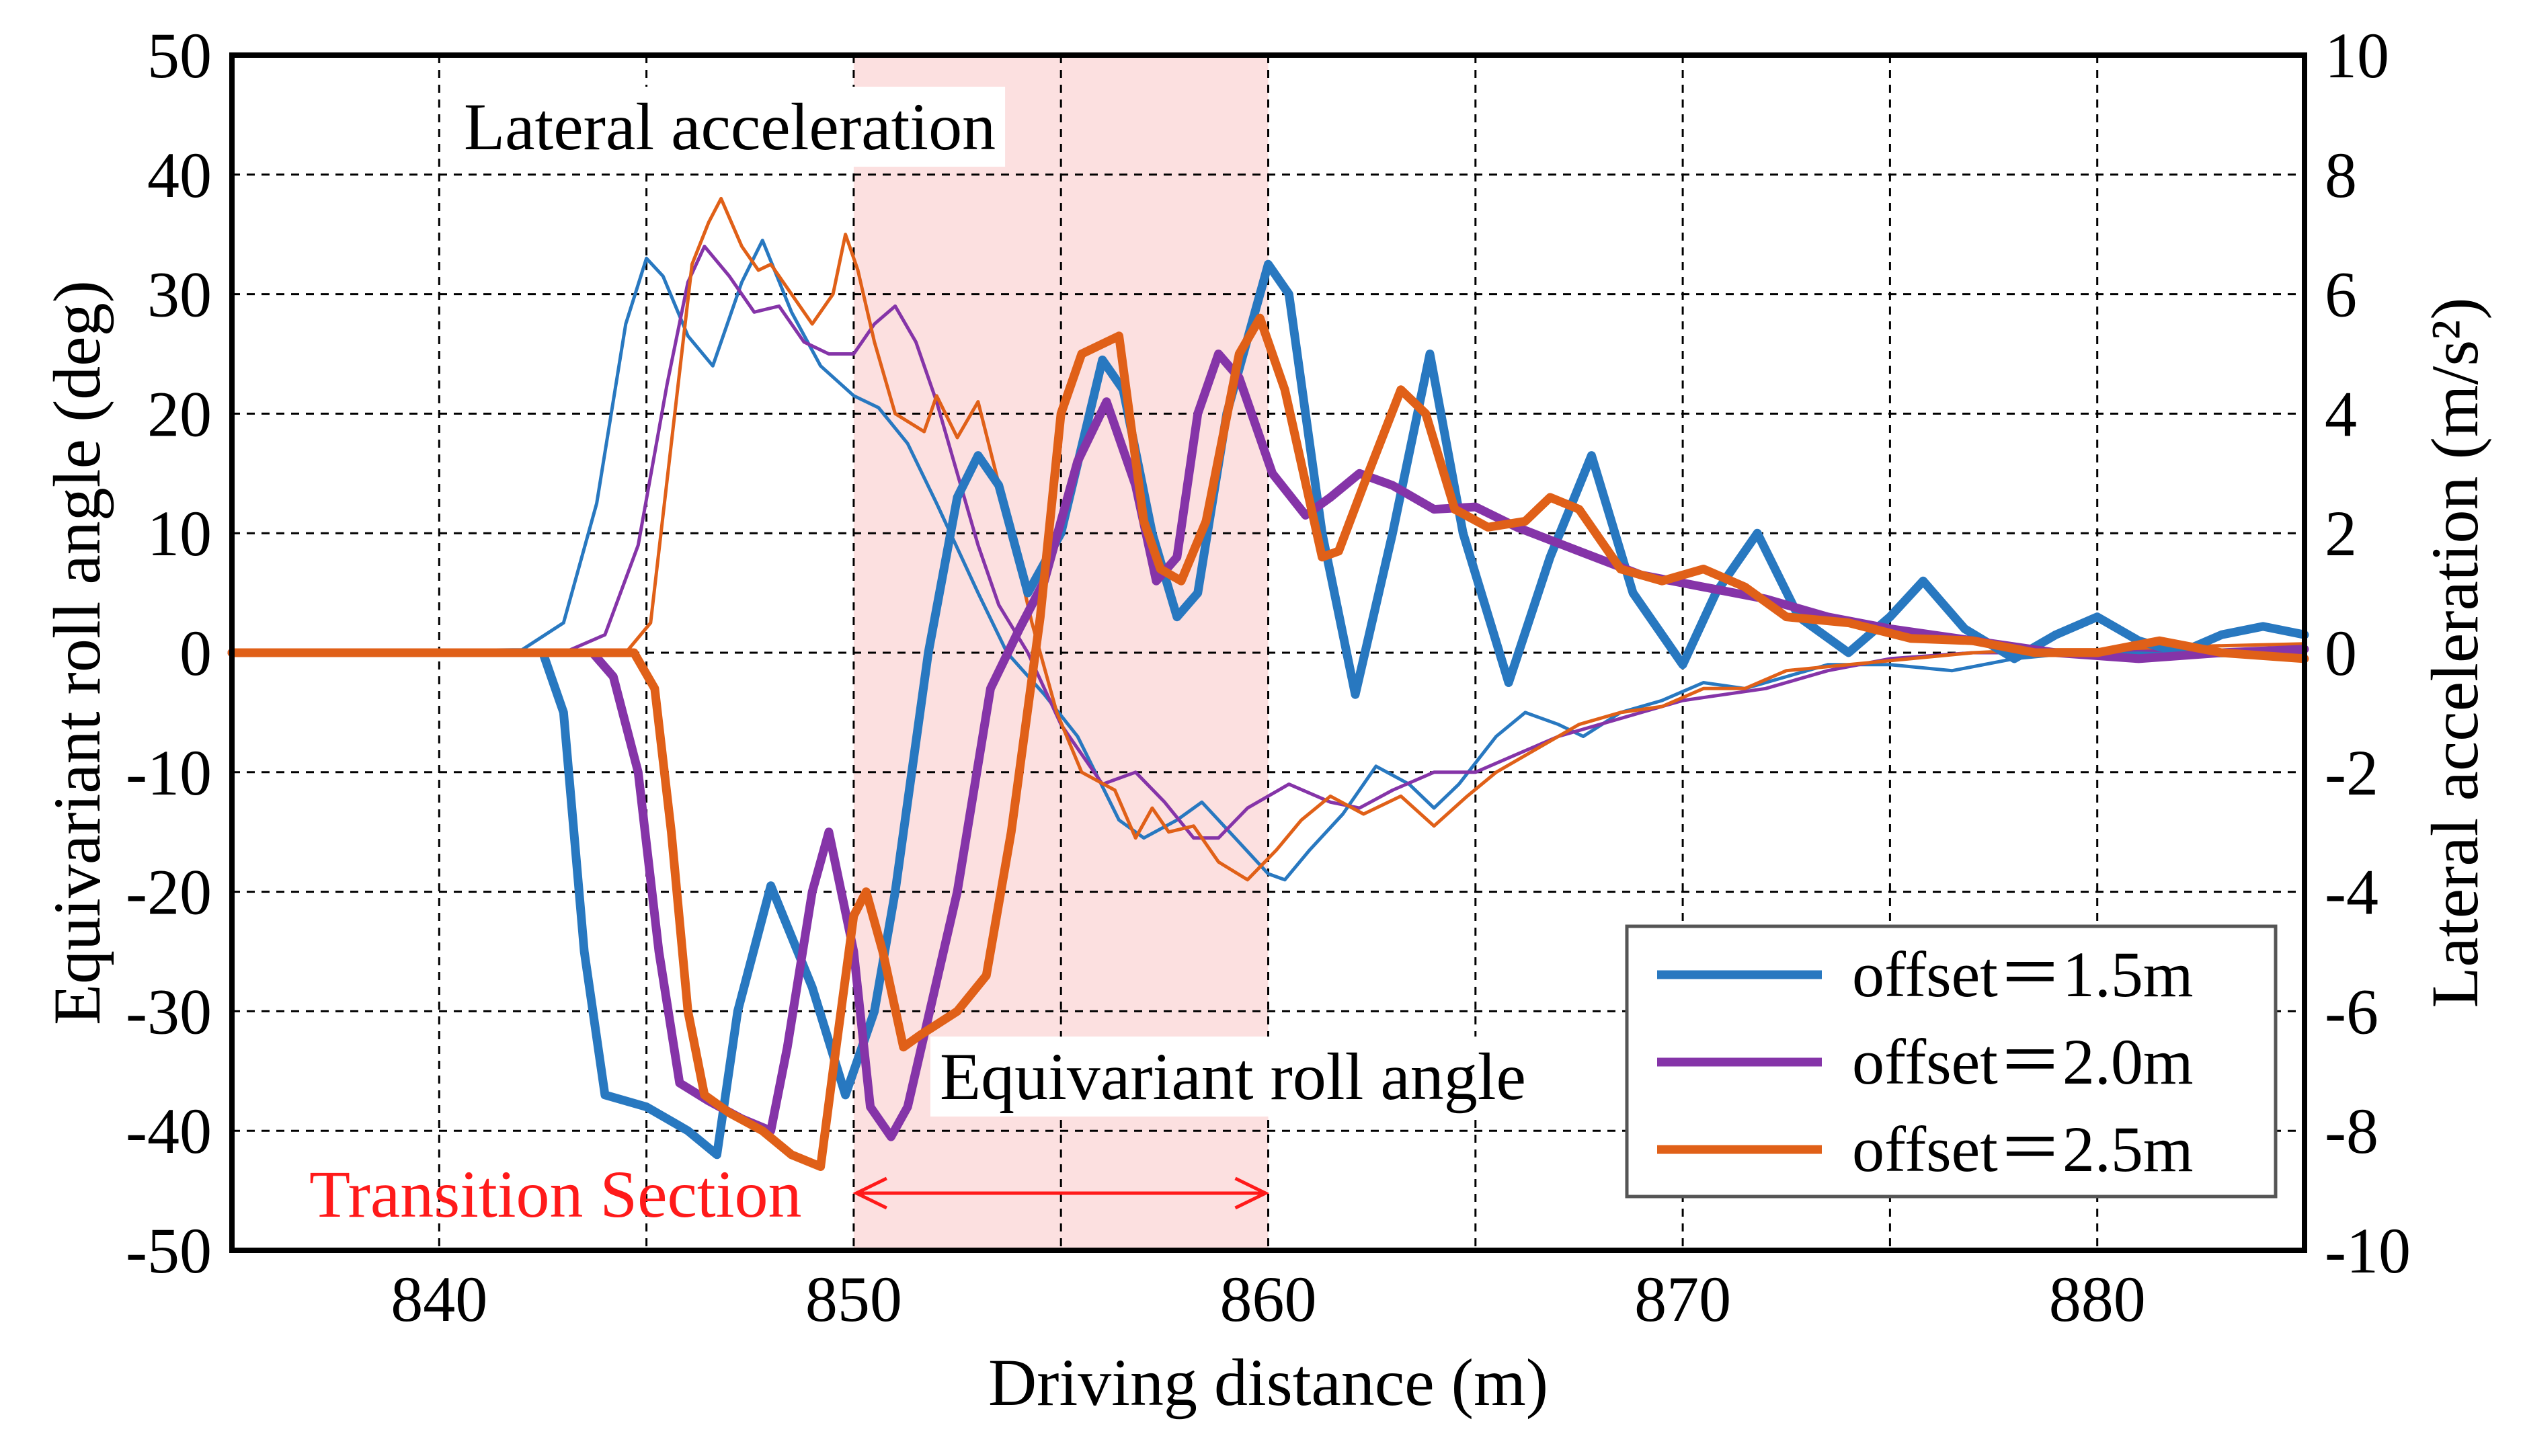  Describe the element at coordinates (2341, 533) in the screenshot. I see `right-y-tick-label: 2` at that location.